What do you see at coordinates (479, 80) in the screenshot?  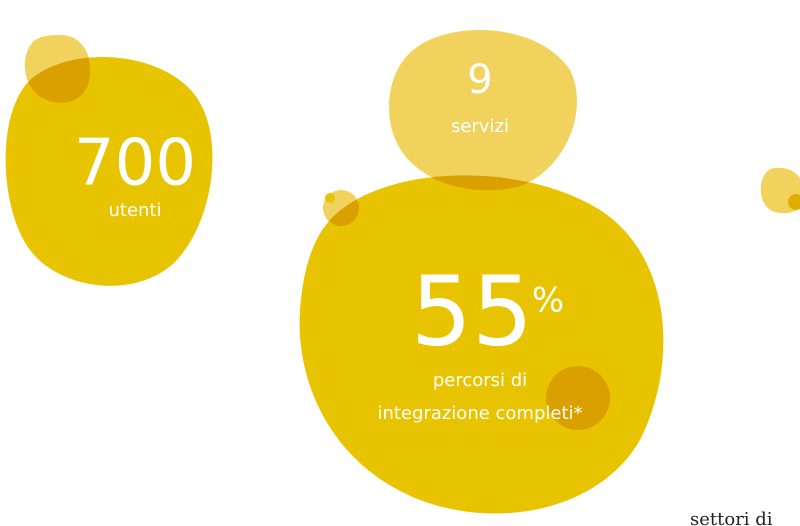 I see `stat-number: 9` at bounding box center [479, 80].